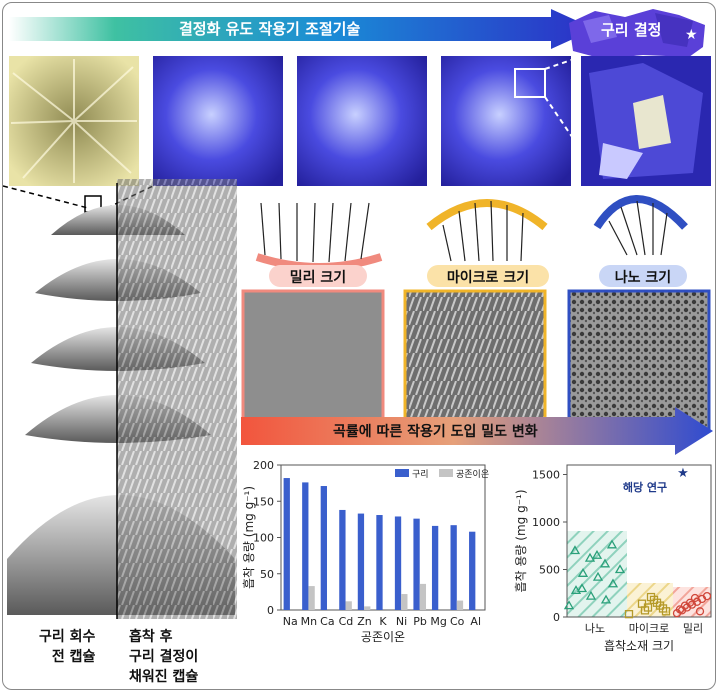 The image size is (720, 694). Describe the element at coordinates (639, 541) in the screenshot. I see `plot-frame` at that location.